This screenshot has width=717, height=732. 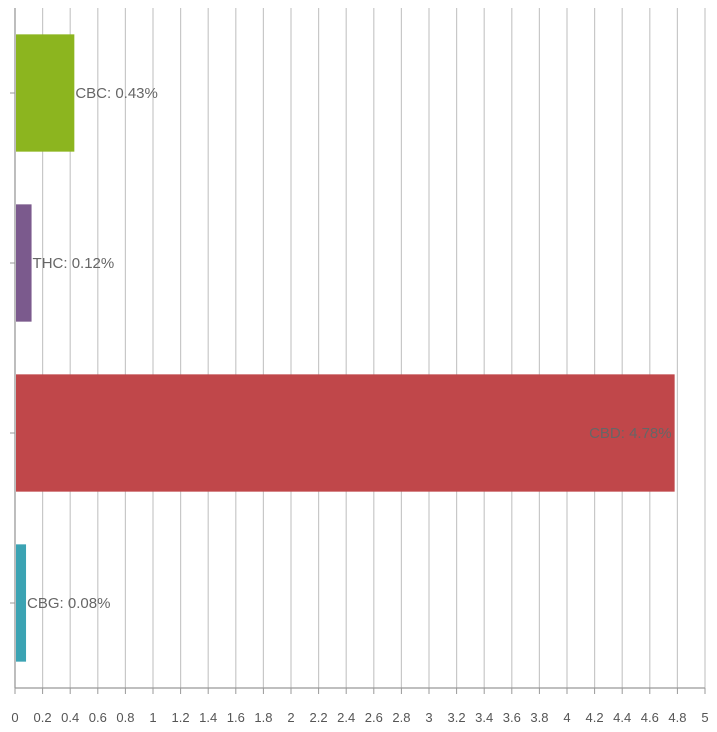 I want to click on bar-cbc, so click(x=45, y=93).